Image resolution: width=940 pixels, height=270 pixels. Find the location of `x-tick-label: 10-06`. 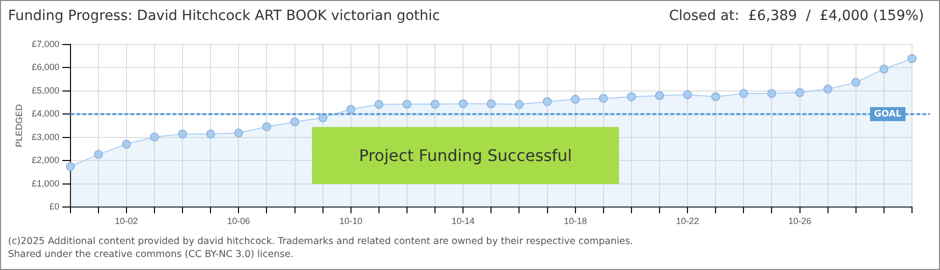

x-tick-label: 10-06 is located at coordinates (238, 221).